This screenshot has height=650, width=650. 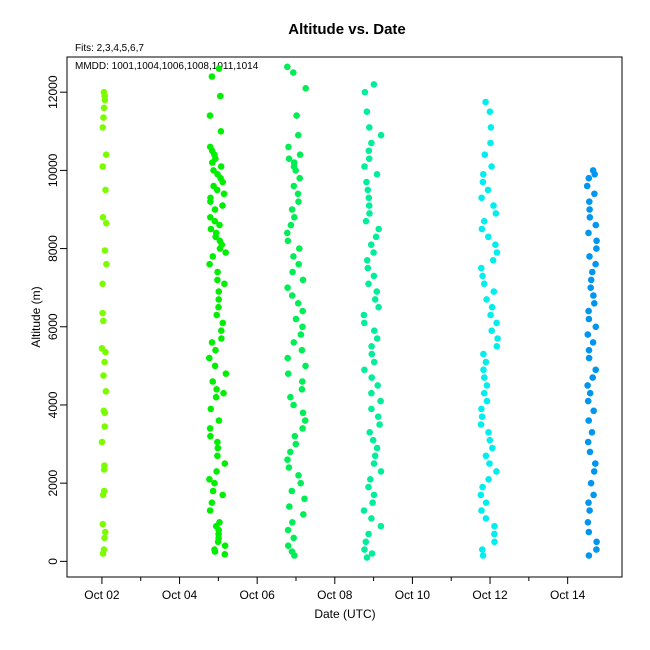 What do you see at coordinates (53, 170) in the screenshot?
I see `y-tick-label: 10000` at bounding box center [53, 170].